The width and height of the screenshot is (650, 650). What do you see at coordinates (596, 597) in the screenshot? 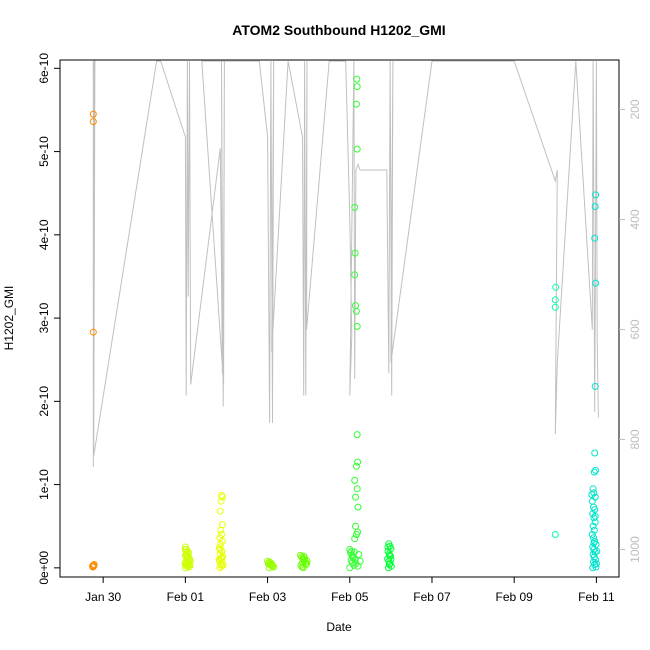
I see `x-tick-label: Feb 11` at bounding box center [596, 597].